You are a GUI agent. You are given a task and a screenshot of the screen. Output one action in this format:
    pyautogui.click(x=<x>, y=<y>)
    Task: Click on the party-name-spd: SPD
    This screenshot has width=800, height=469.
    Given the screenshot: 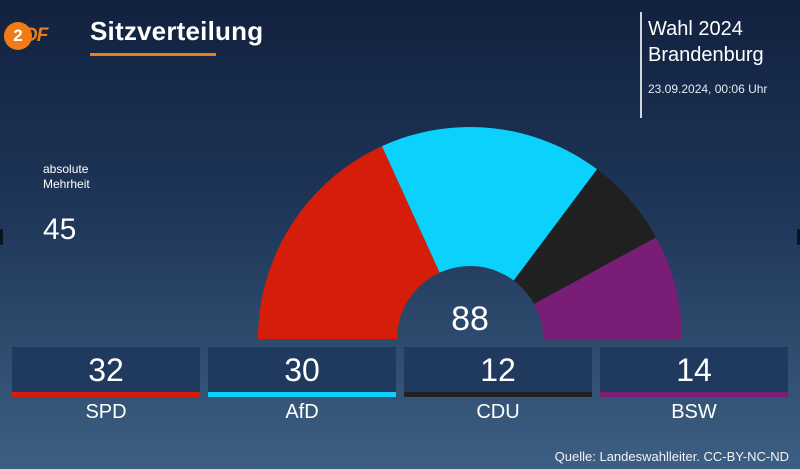 What is the action you would take?
    pyautogui.click(x=106, y=412)
    